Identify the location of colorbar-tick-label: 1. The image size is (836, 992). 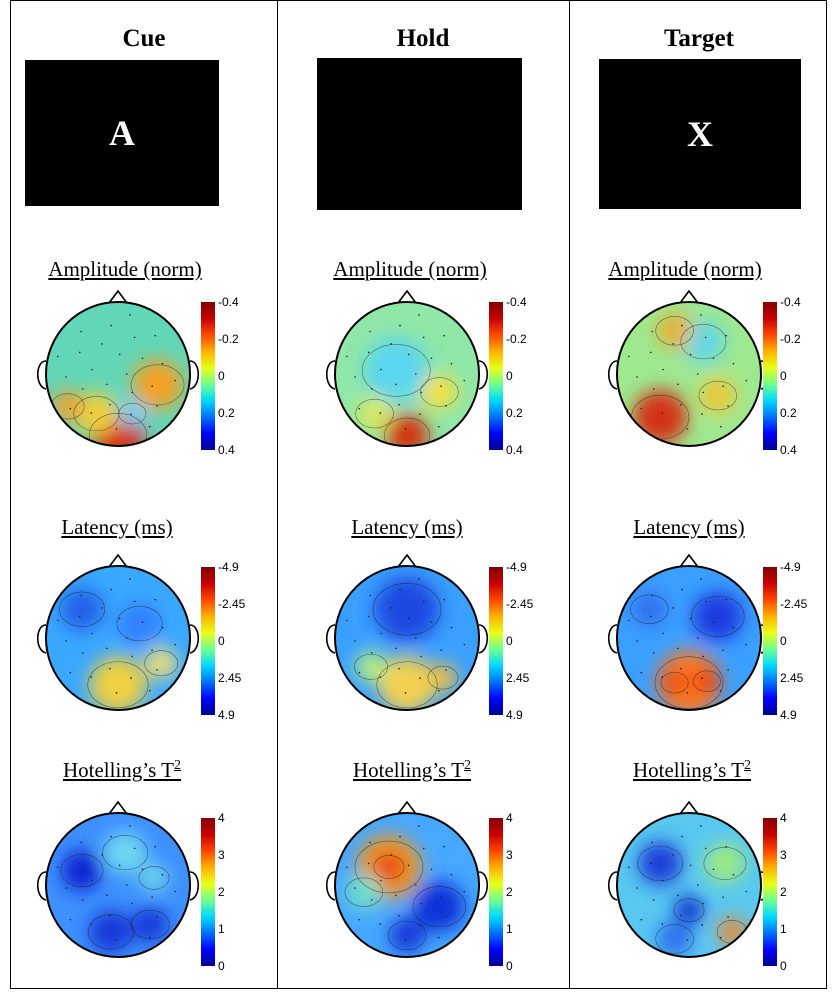
(221, 929).